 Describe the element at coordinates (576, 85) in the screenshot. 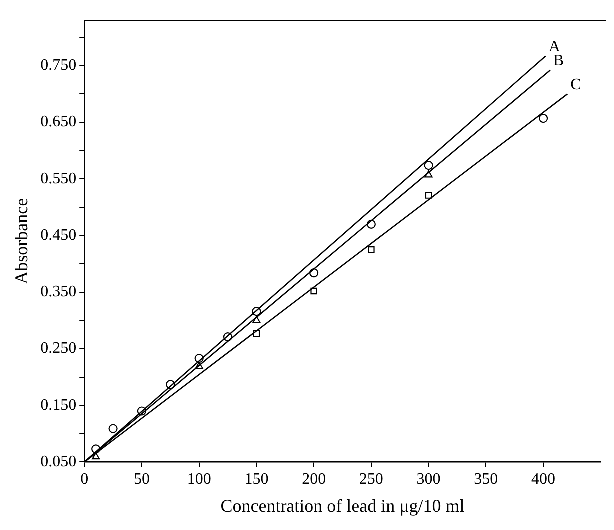

I see `series-label: C` at that location.